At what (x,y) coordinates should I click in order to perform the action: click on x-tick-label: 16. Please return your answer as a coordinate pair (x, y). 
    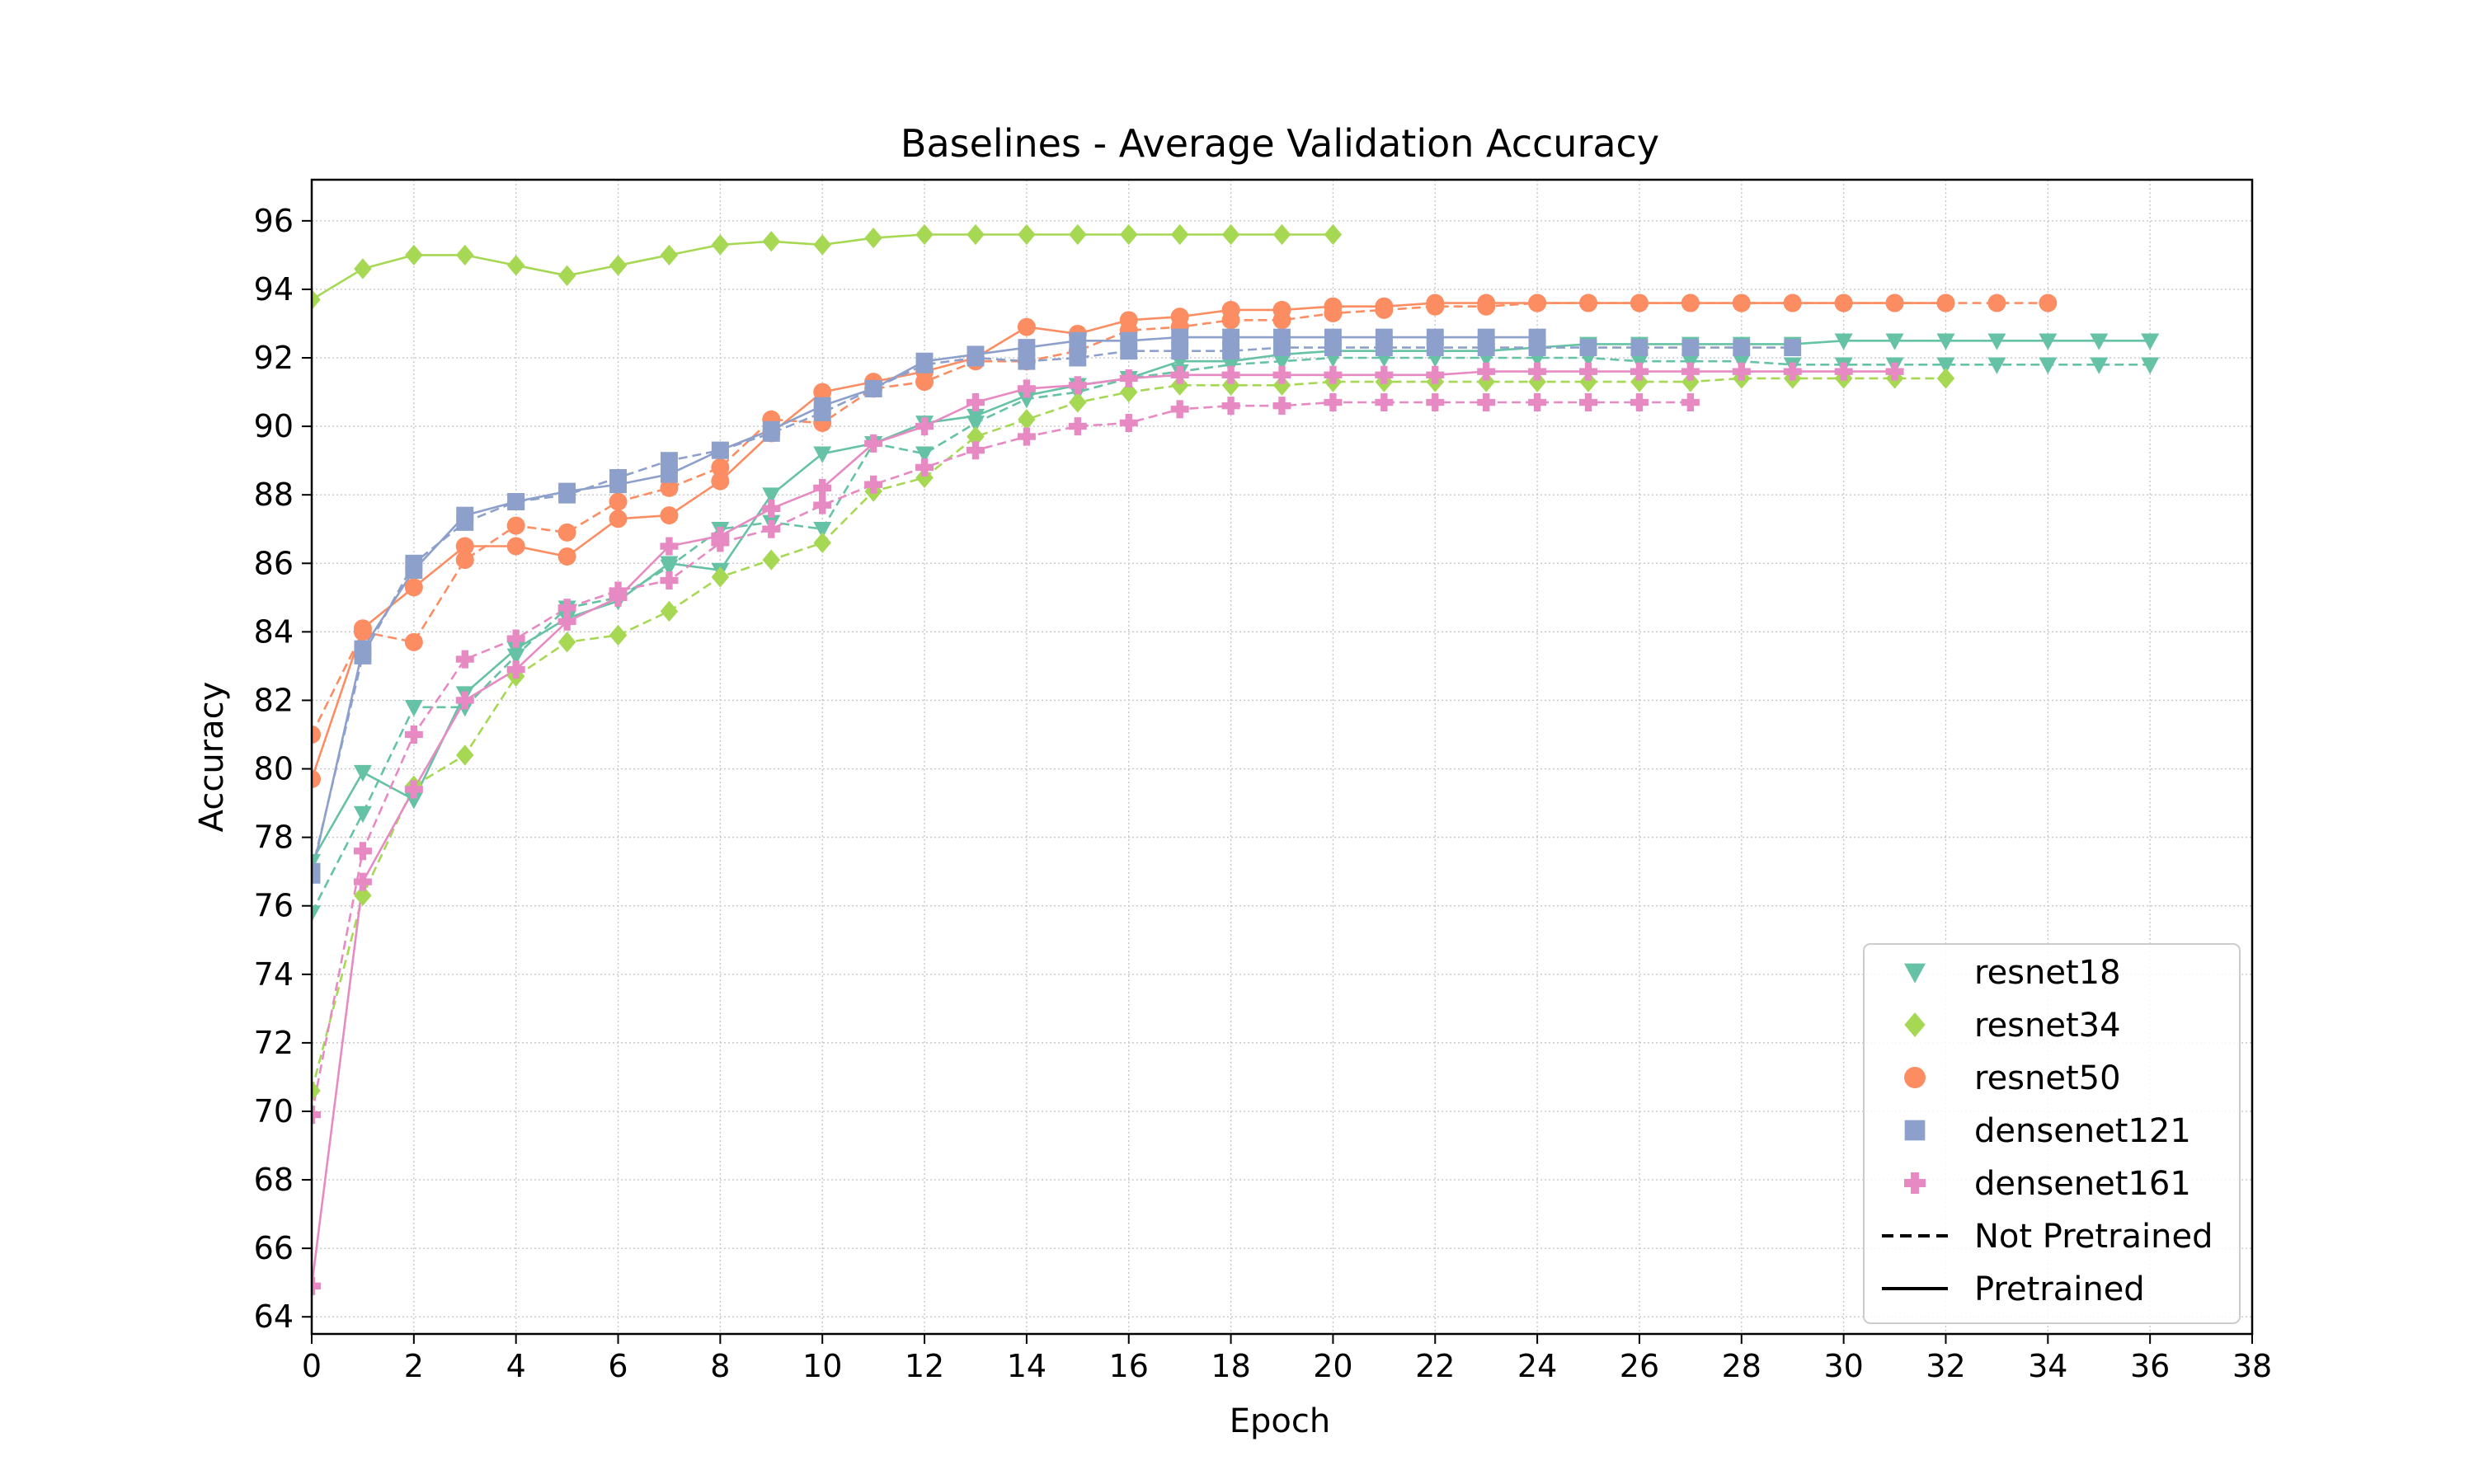
    Looking at the image, I should click on (1129, 1366).